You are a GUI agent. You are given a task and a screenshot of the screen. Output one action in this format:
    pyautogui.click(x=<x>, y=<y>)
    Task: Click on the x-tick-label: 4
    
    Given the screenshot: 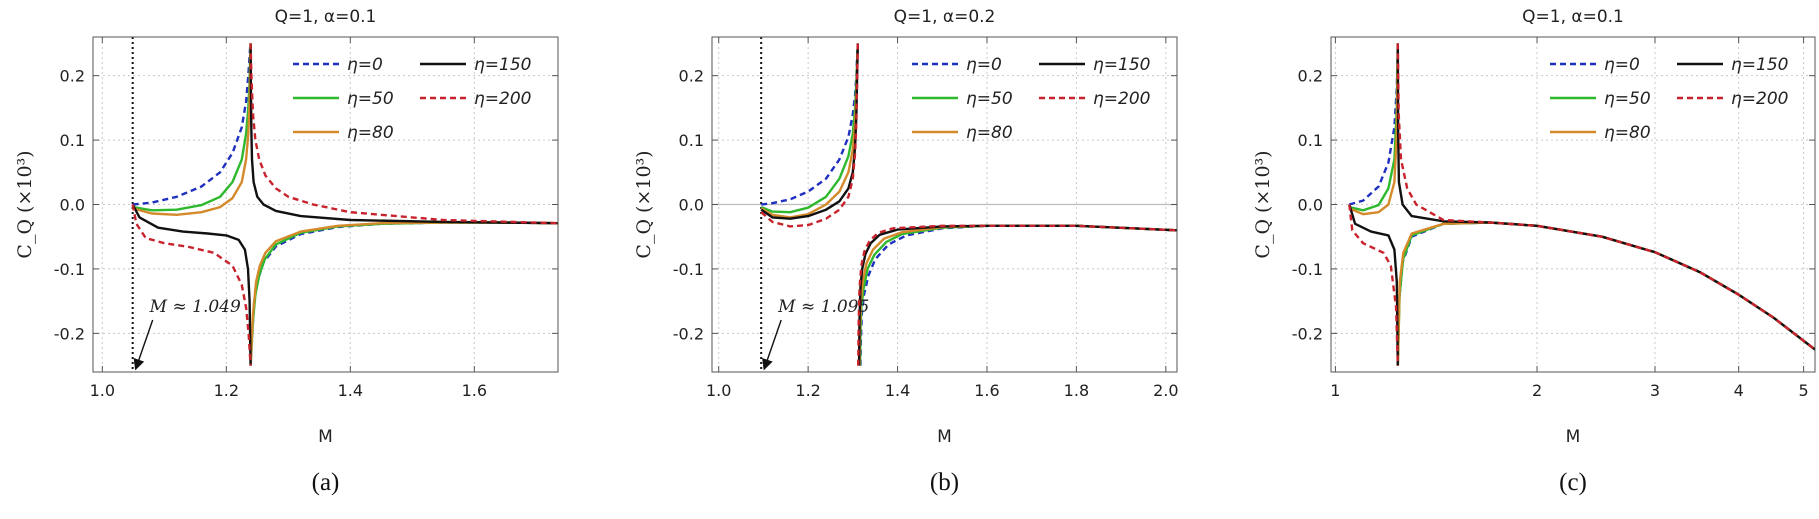 What is the action you would take?
    pyautogui.click(x=1739, y=390)
    